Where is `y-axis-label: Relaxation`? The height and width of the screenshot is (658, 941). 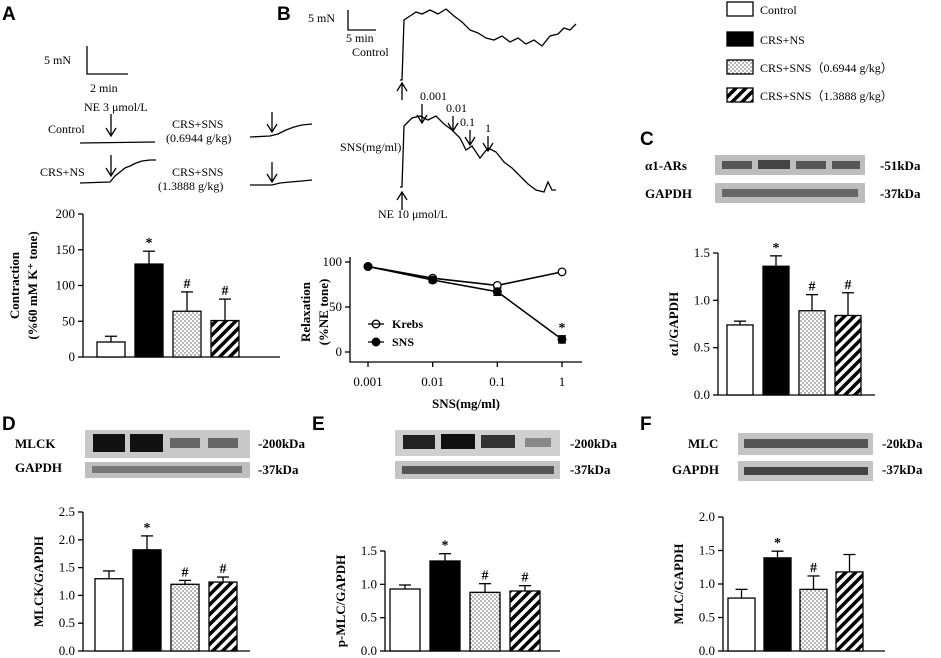 y-axis-label: Relaxation is located at coordinates (305, 311).